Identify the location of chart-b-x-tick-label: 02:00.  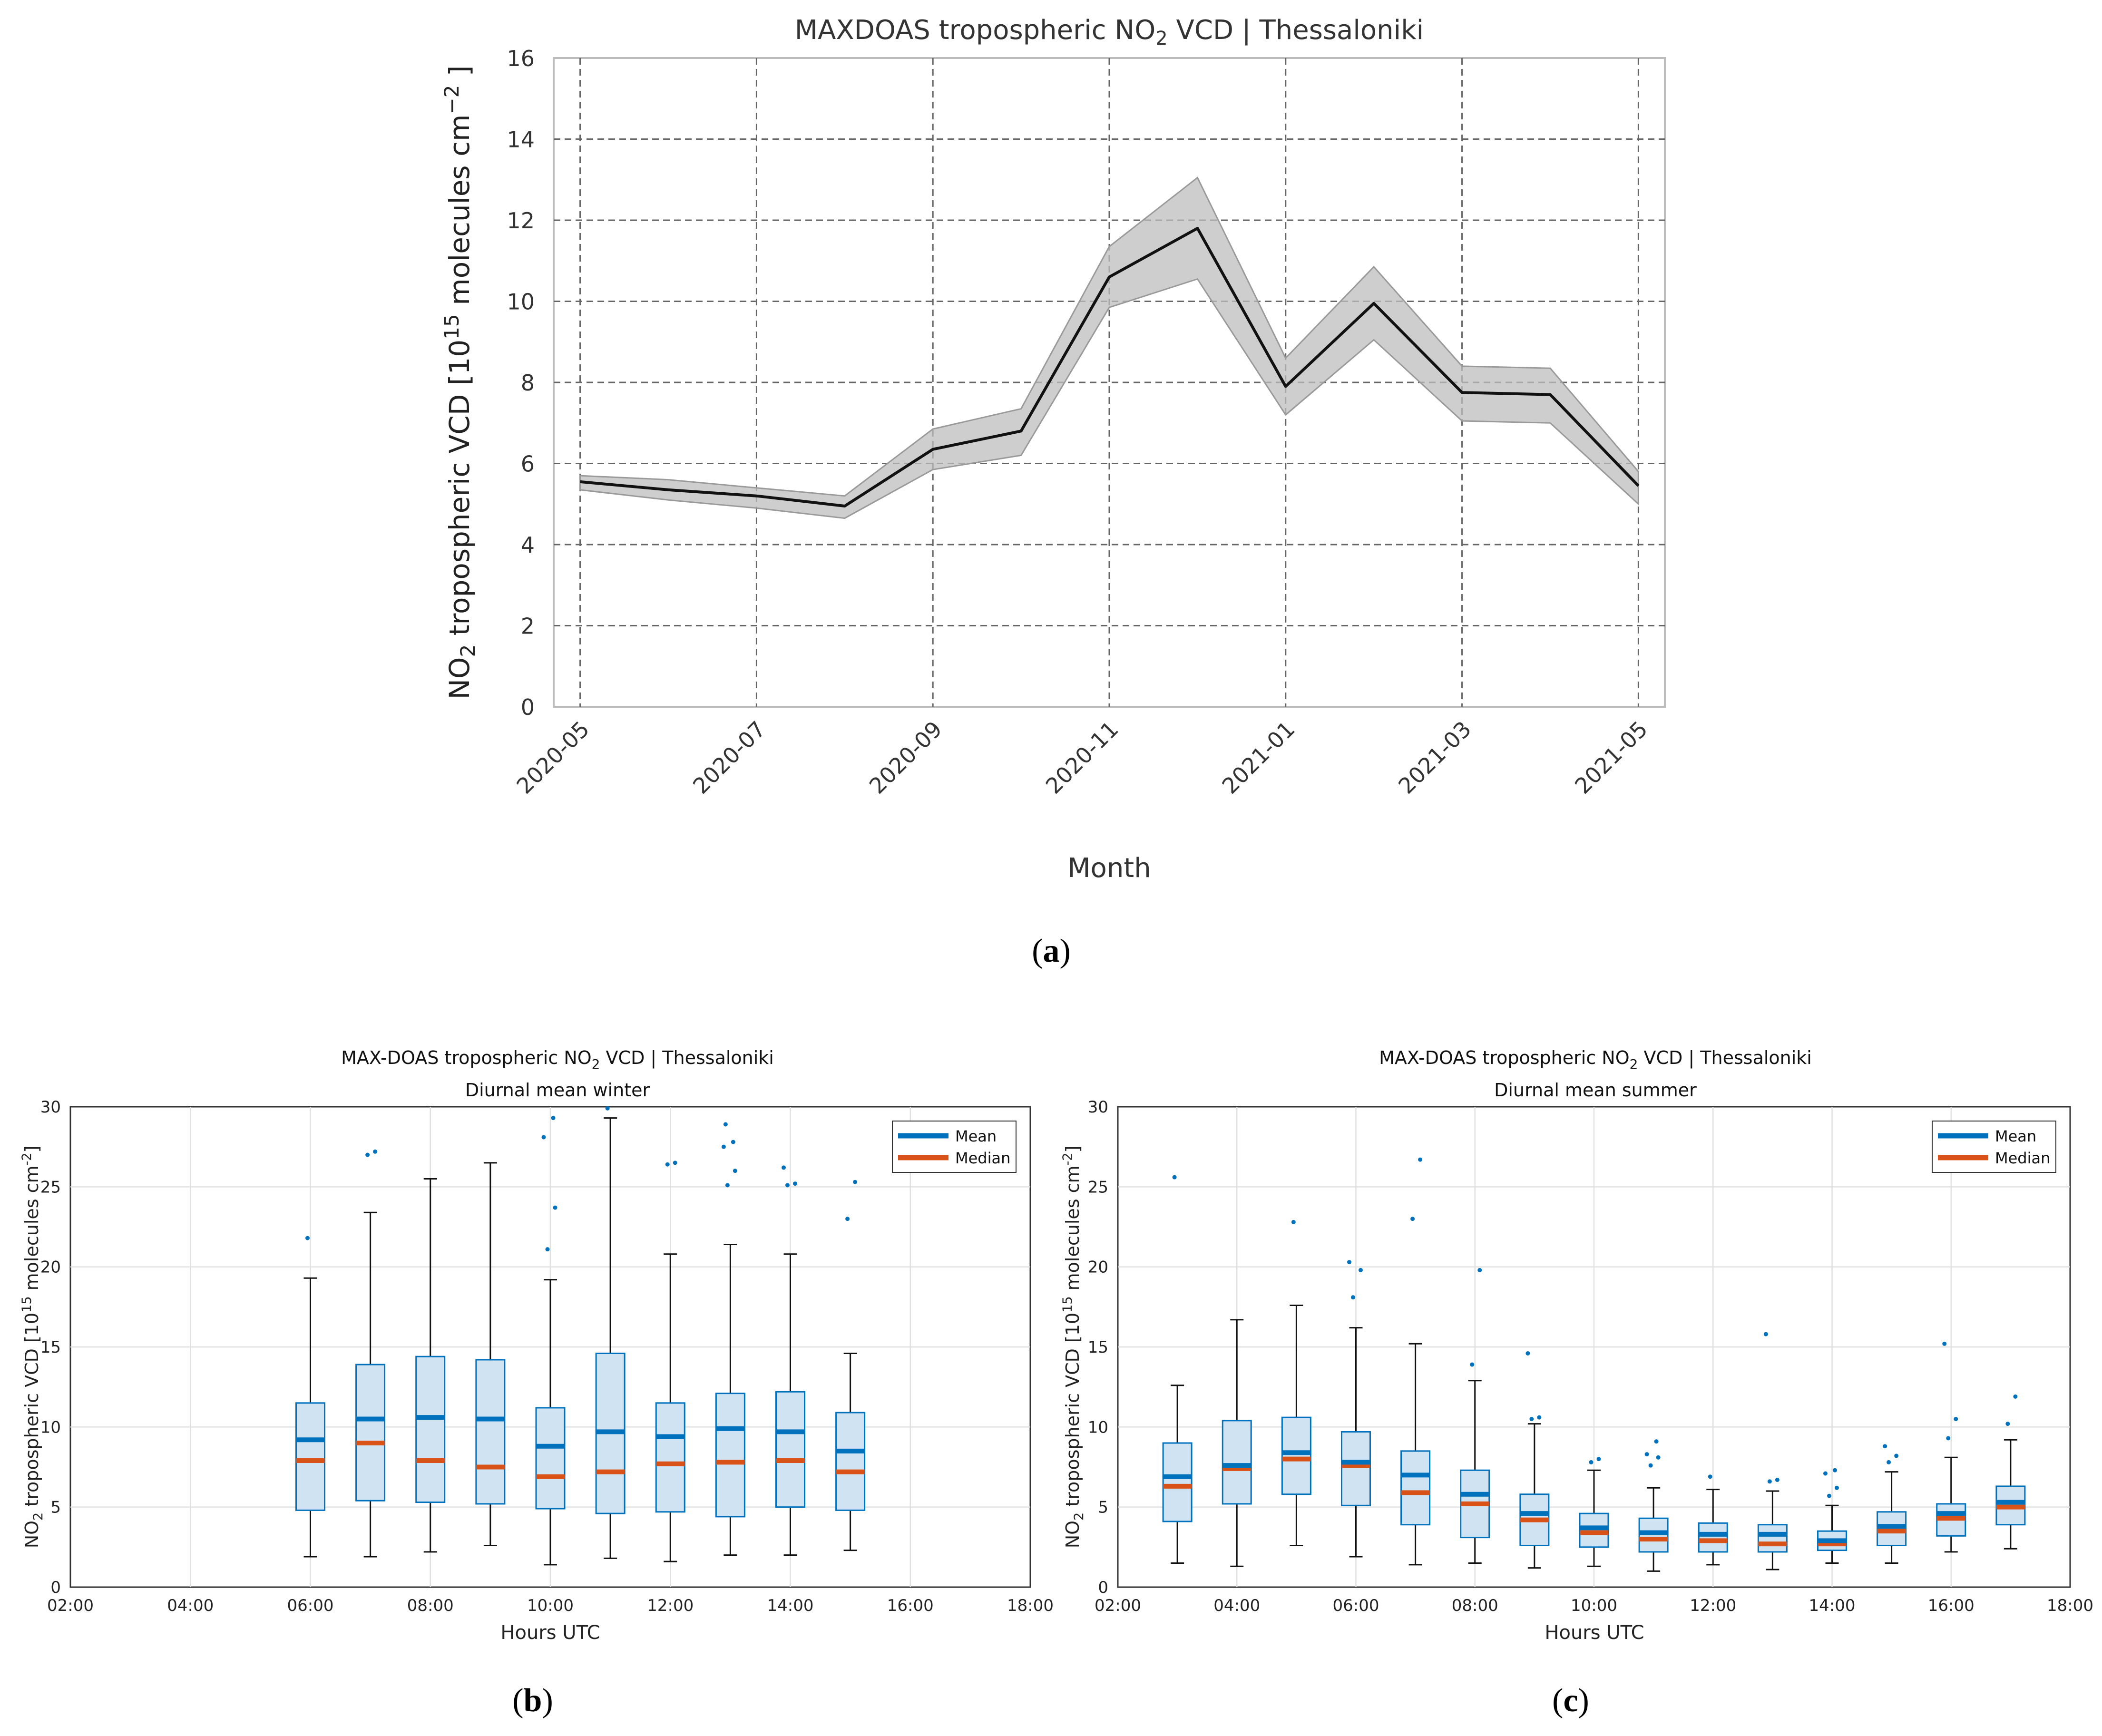
(70, 1606).